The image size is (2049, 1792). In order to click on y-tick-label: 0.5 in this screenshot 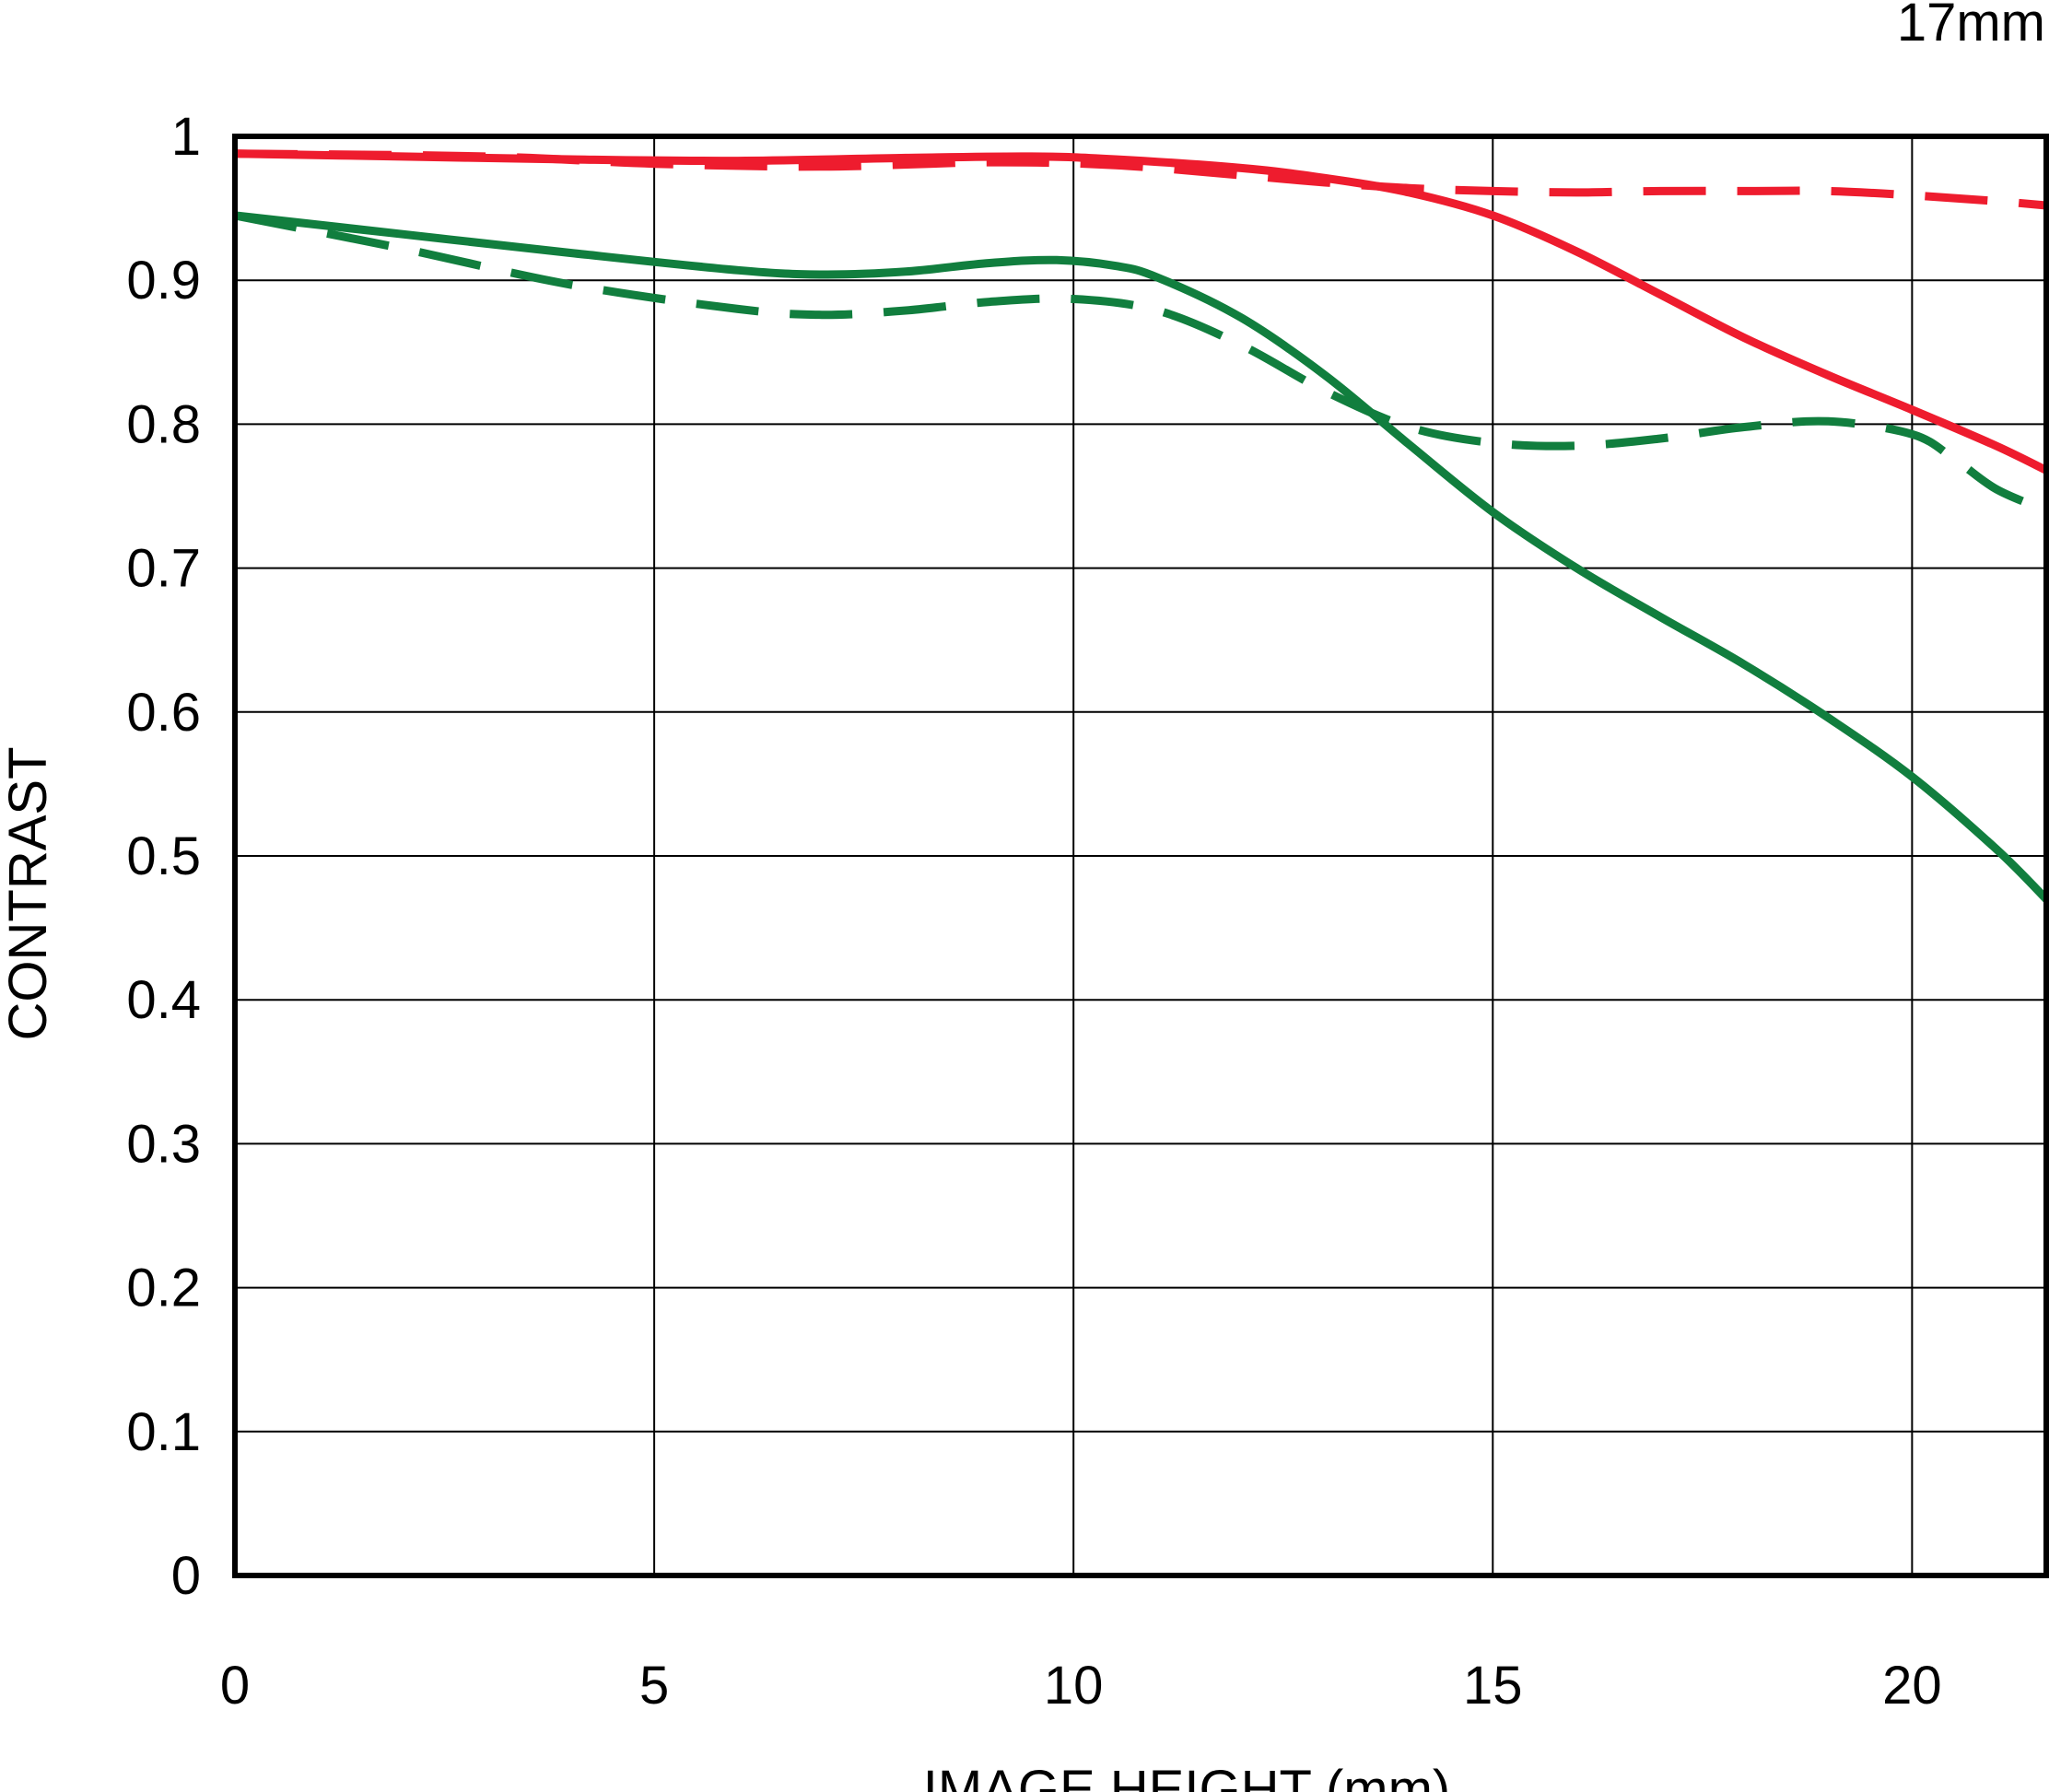, I will do `click(163, 856)`.